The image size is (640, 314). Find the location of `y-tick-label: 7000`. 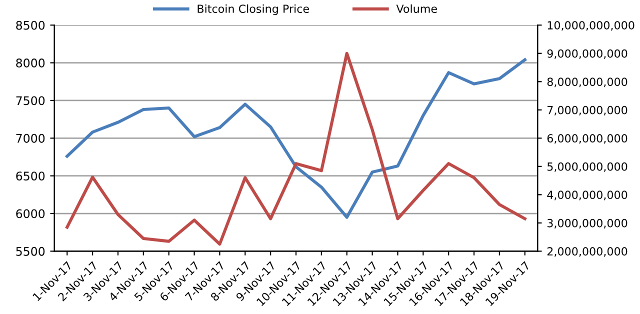

y-tick-label: 7000 is located at coordinates (30, 138).